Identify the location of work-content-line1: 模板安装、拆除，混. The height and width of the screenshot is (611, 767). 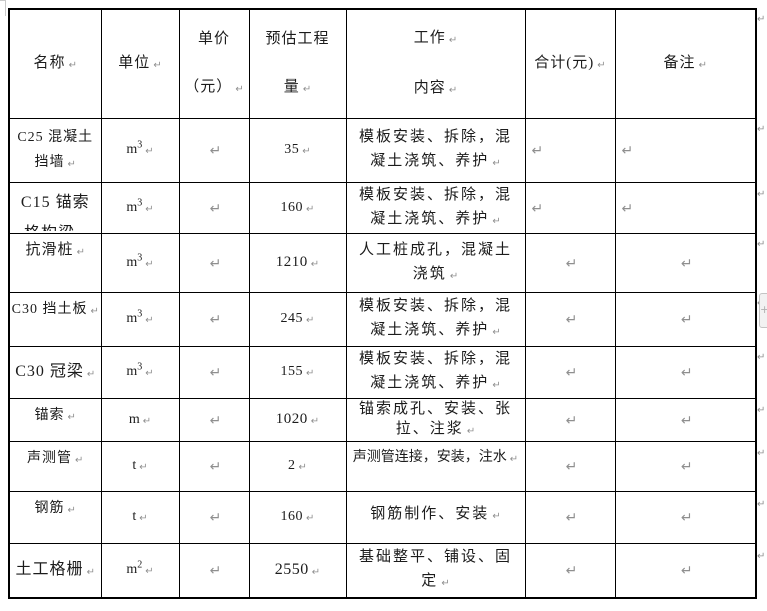
(435, 137).